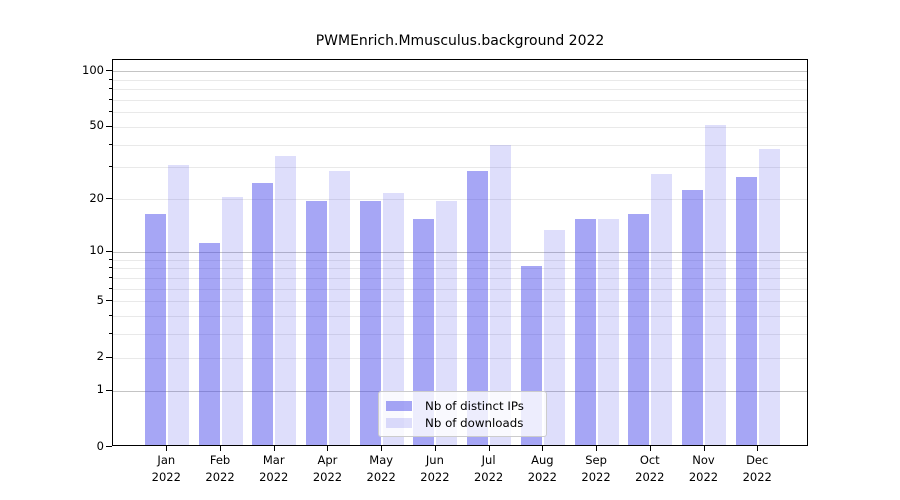  Describe the element at coordinates (178, 305) in the screenshot. I see `bar-downloads-jan` at that location.